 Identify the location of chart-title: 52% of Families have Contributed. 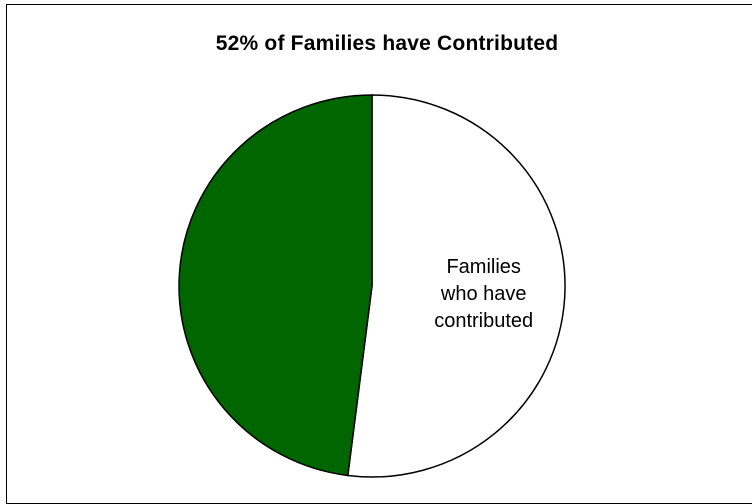
(387, 43).